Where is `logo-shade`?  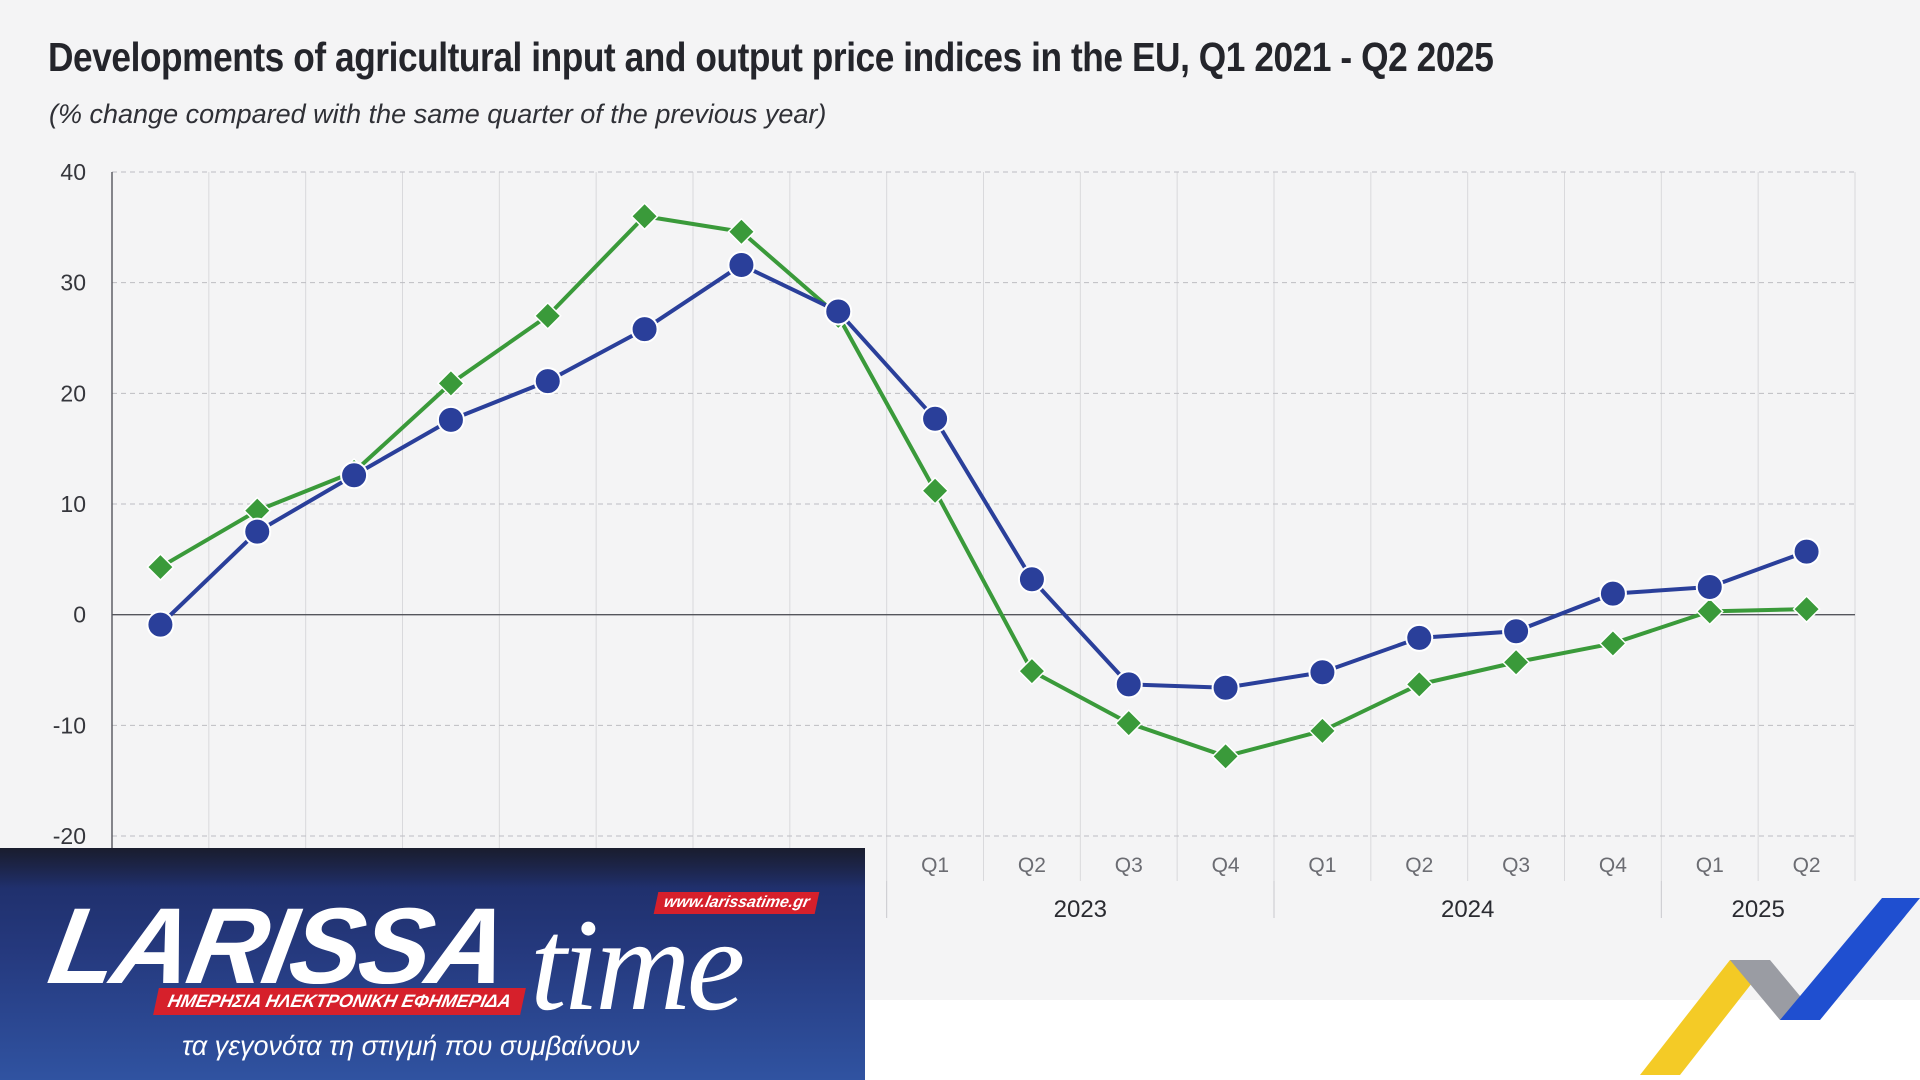
logo-shade is located at coordinates (432, 868).